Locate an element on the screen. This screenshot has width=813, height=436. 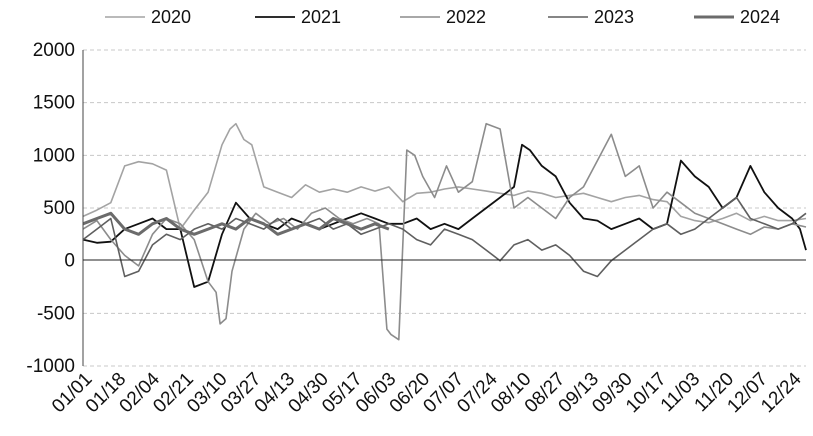
y-tick-label: -500 is located at coordinates (56, 313).